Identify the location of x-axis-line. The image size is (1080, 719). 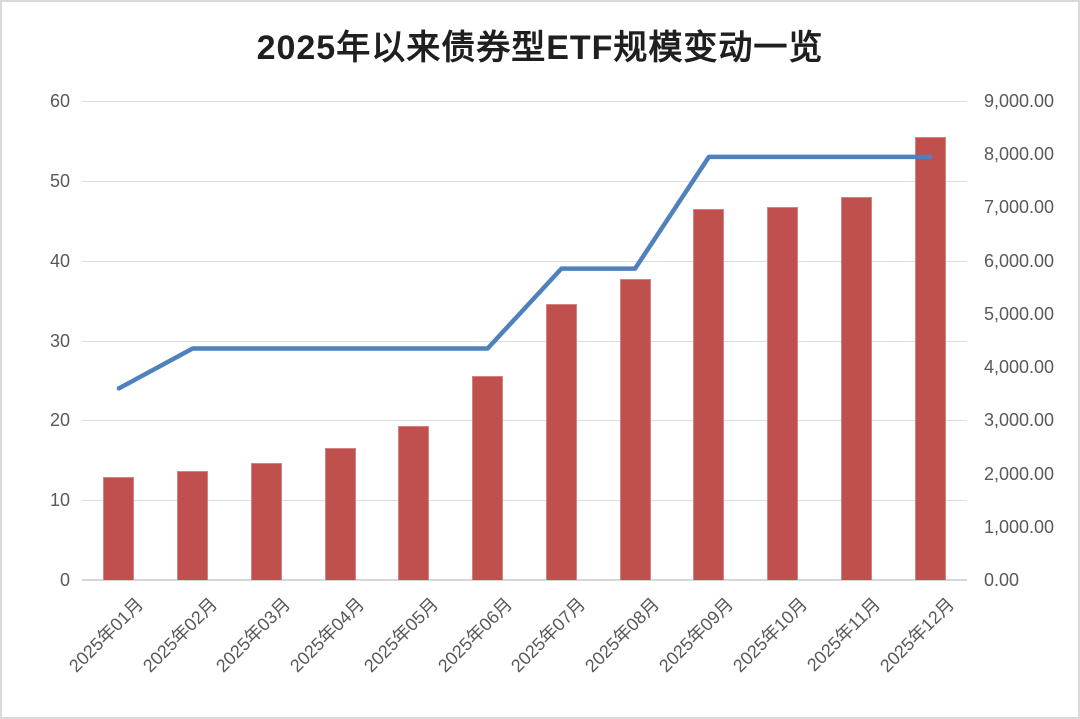
(524, 580).